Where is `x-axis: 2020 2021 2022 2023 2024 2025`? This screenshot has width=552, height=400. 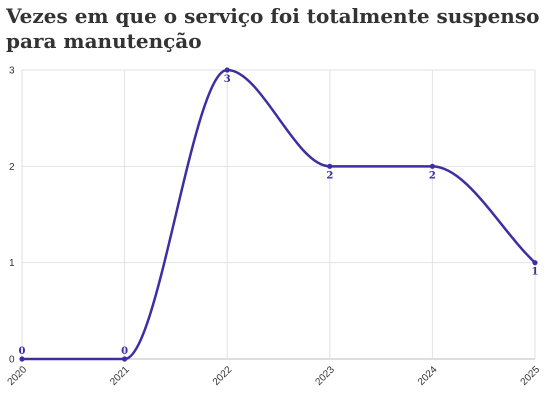
x-axis: 2020 2021 2022 2023 2024 2025 is located at coordinates (274, 376).